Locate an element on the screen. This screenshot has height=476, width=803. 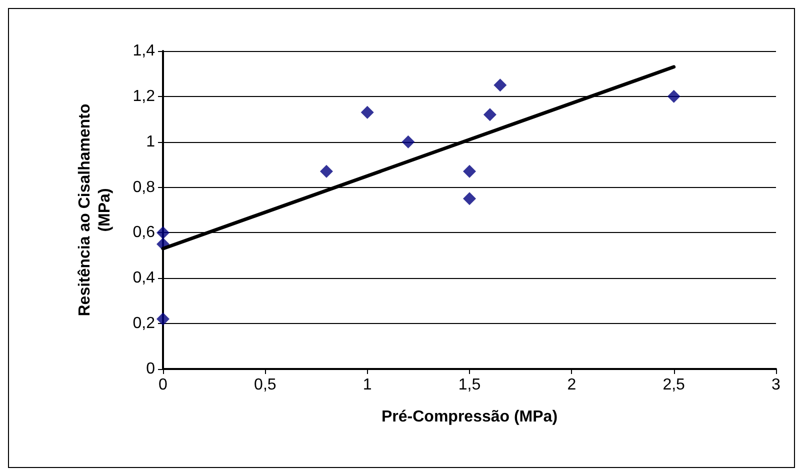
y-axis-title: Resitência ao Cisalhamento (MPa) is located at coordinates (95, 210).